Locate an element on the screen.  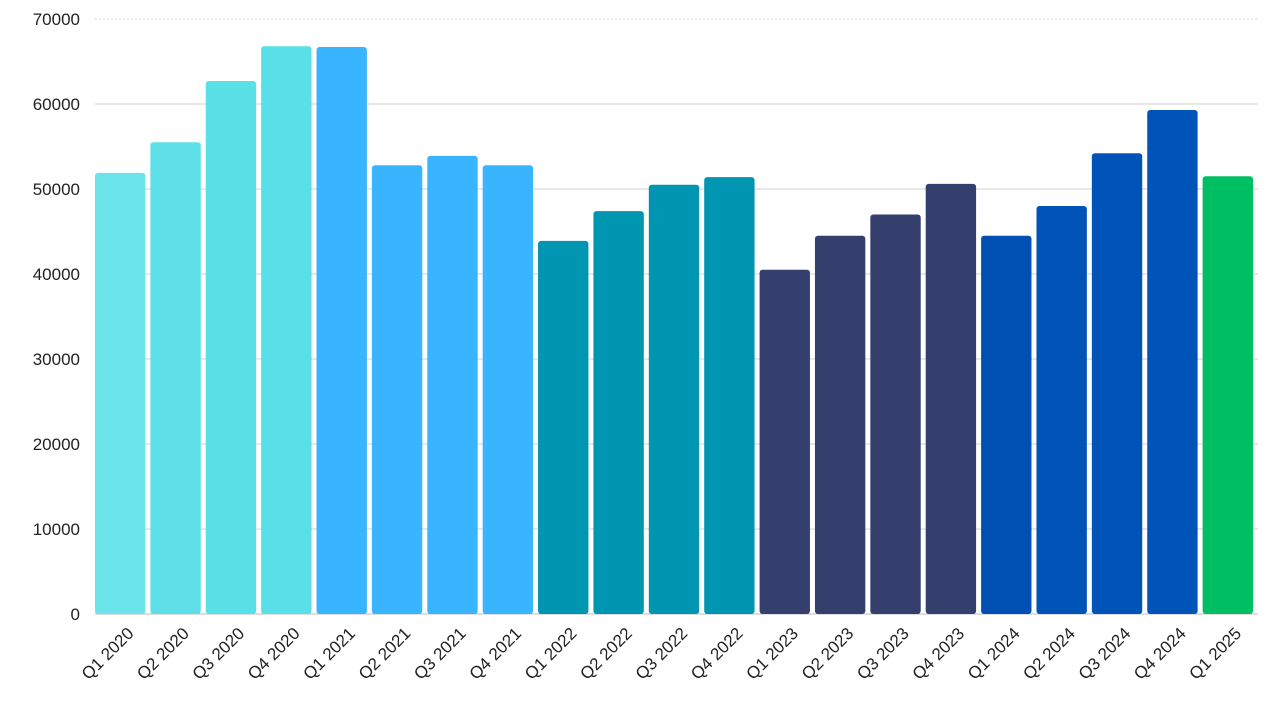
y-tick-label: 70000 is located at coordinates (56, 19).